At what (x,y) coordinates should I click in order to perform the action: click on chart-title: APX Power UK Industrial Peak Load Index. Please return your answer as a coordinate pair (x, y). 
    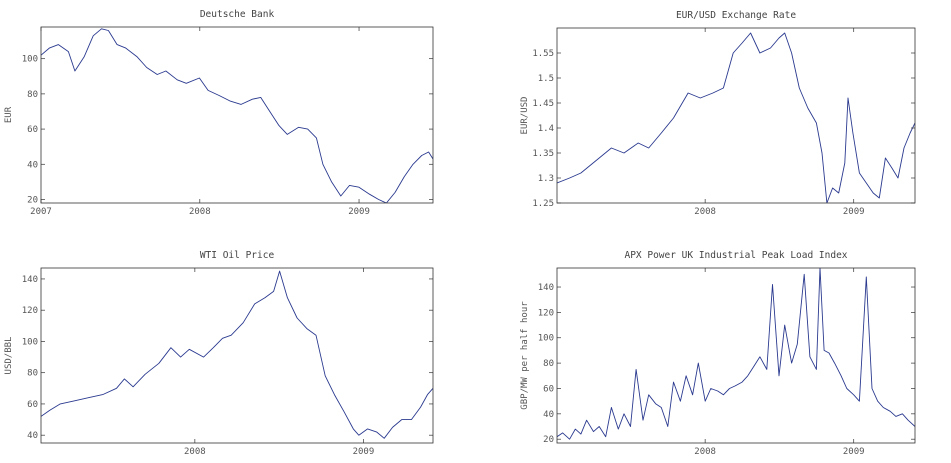
    Looking at the image, I should click on (735, 255).